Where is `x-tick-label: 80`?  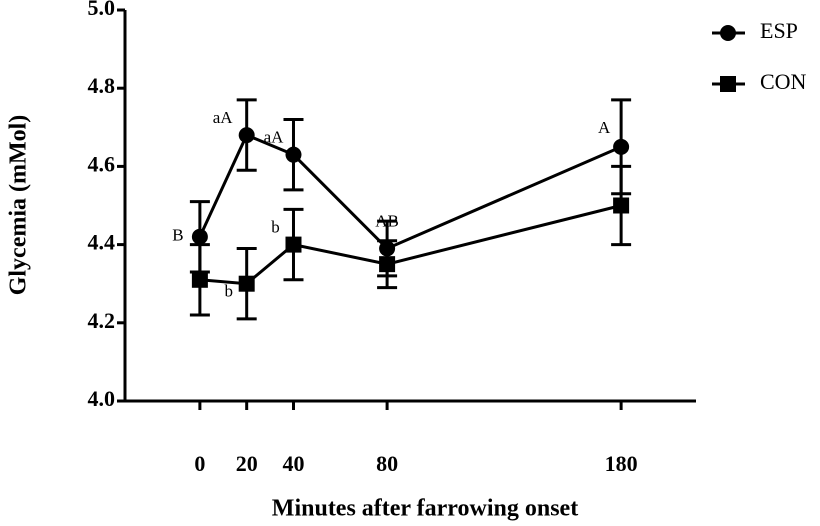 x-tick-label: 80 is located at coordinates (387, 463).